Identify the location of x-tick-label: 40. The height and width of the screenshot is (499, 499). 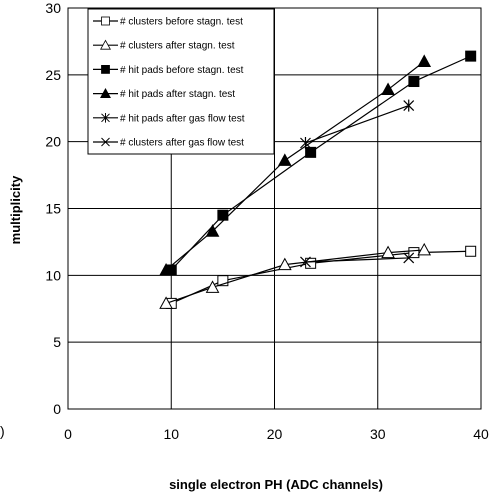
(481, 434).